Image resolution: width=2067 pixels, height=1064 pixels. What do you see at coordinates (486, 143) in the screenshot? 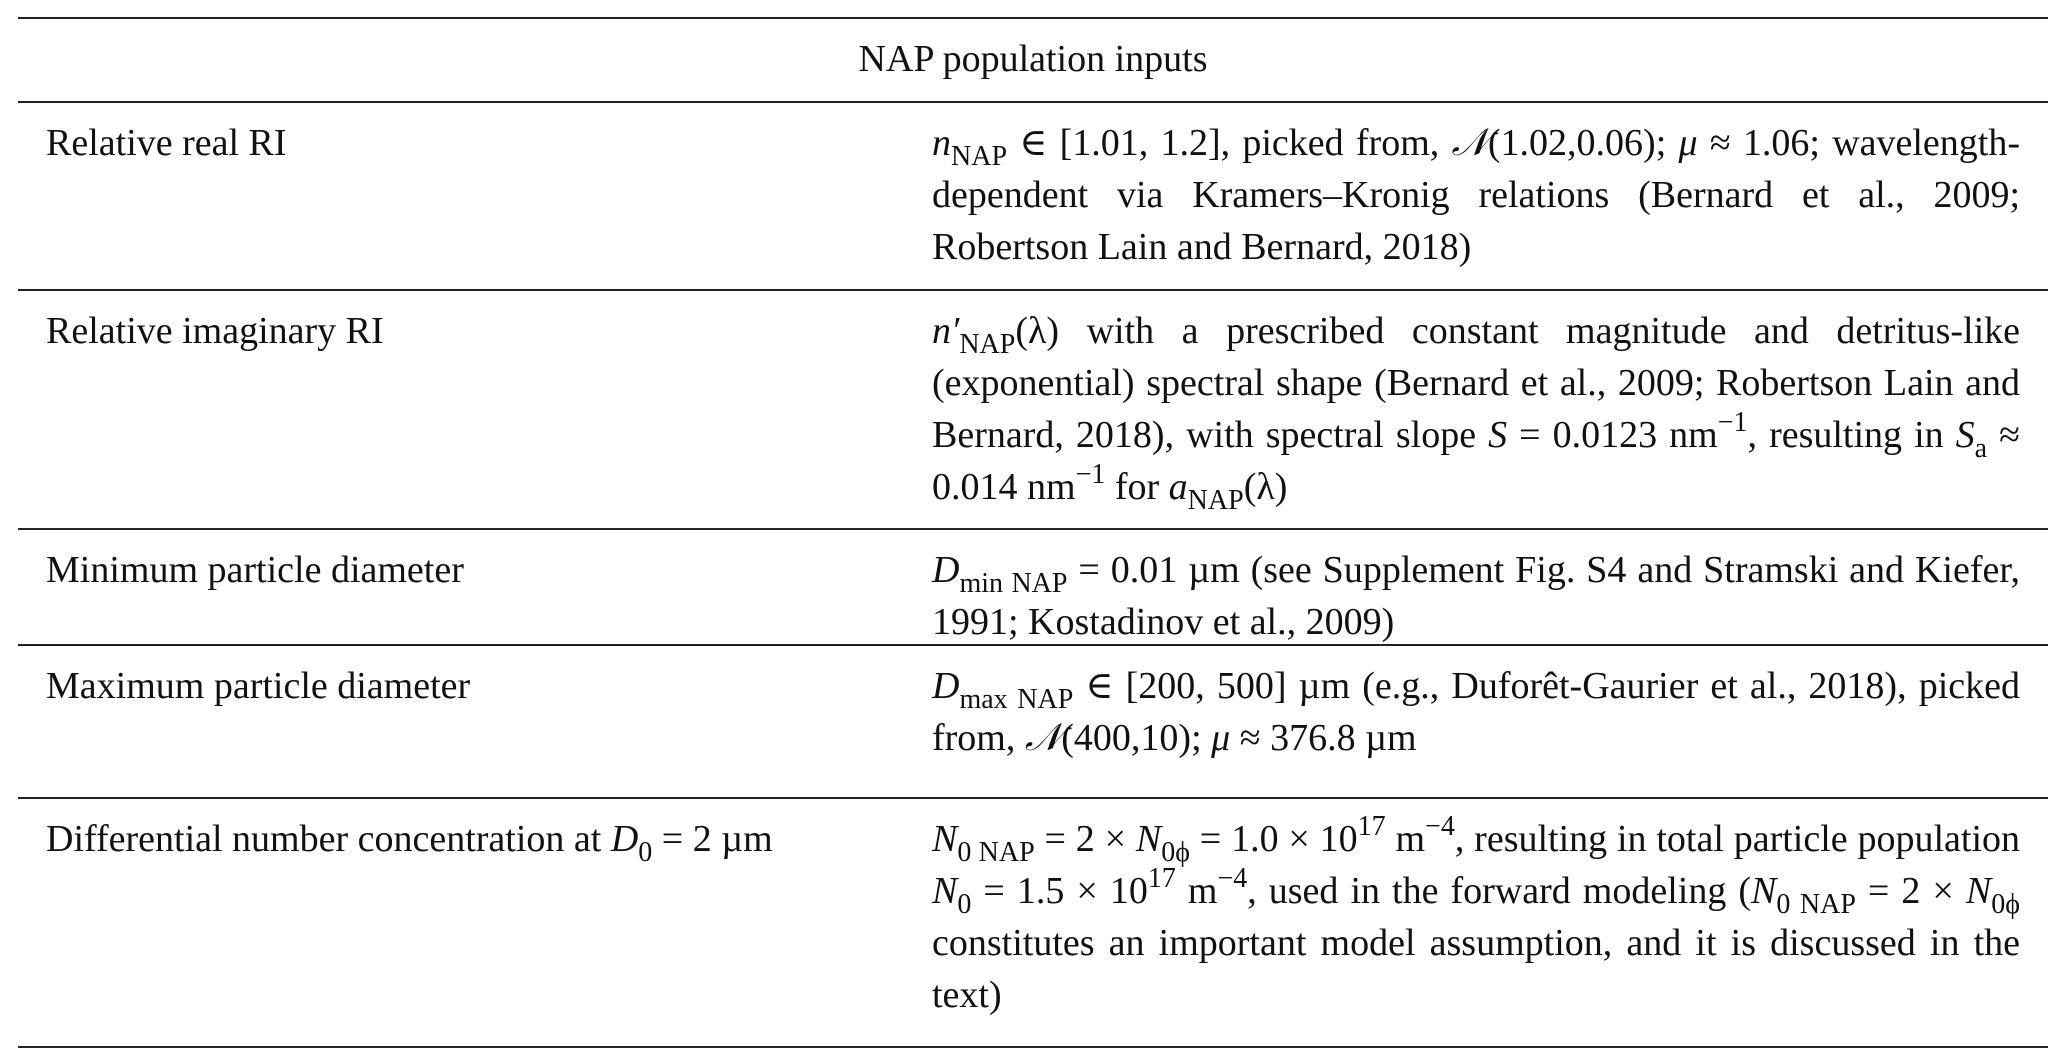
I see `parameter-label: Relative real RI` at bounding box center [486, 143].